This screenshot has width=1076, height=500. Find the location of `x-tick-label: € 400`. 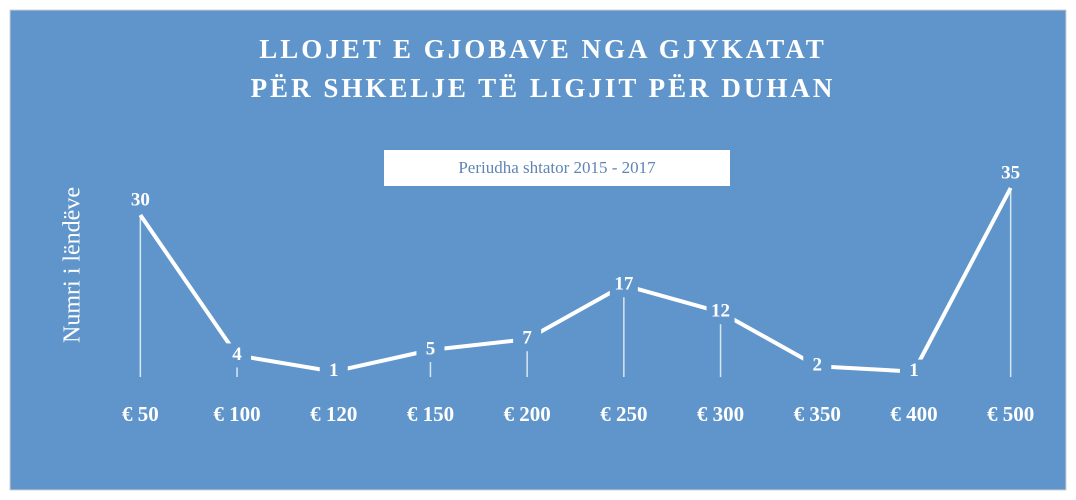

x-tick-label: € 400 is located at coordinates (913, 414).